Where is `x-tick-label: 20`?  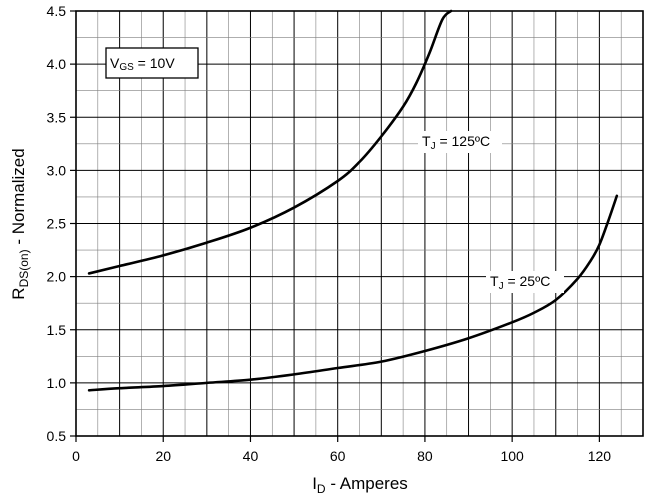
x-tick-label: 20 is located at coordinates (163, 456).